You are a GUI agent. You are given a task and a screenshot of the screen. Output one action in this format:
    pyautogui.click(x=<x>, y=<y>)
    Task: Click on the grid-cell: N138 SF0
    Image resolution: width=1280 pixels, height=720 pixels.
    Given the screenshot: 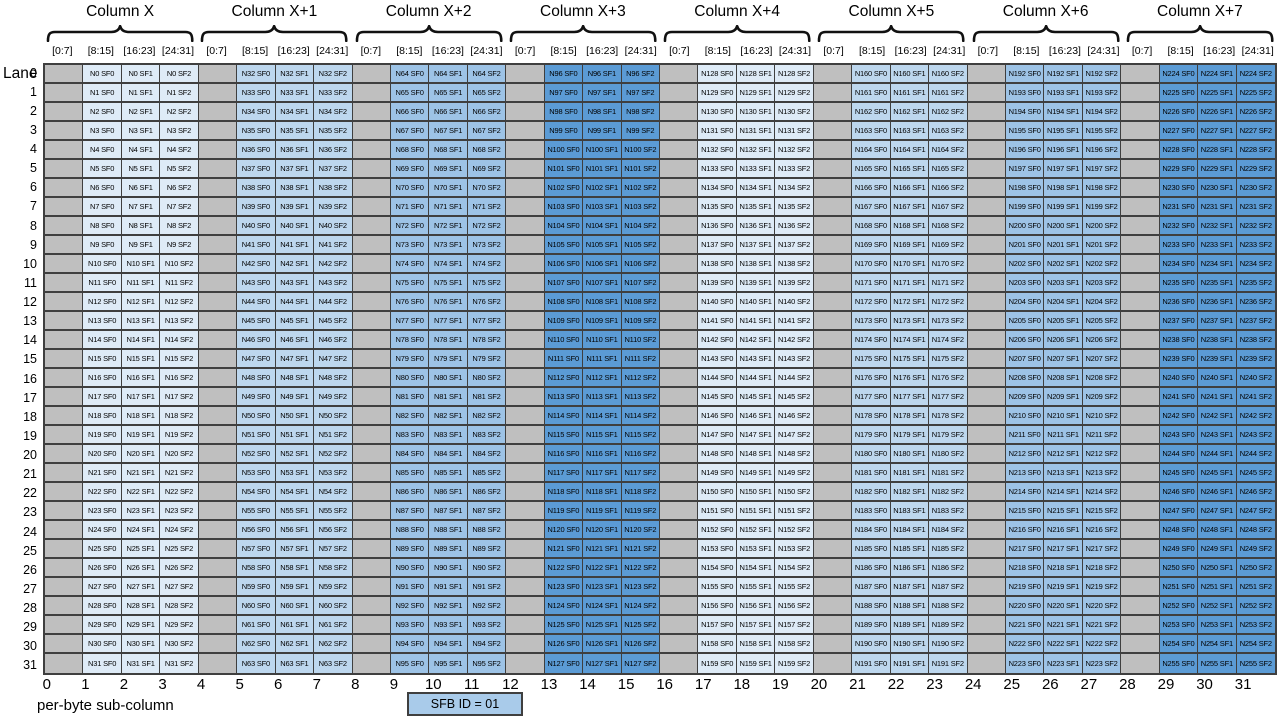 What is the action you would take?
    pyautogui.click(x=717, y=264)
    